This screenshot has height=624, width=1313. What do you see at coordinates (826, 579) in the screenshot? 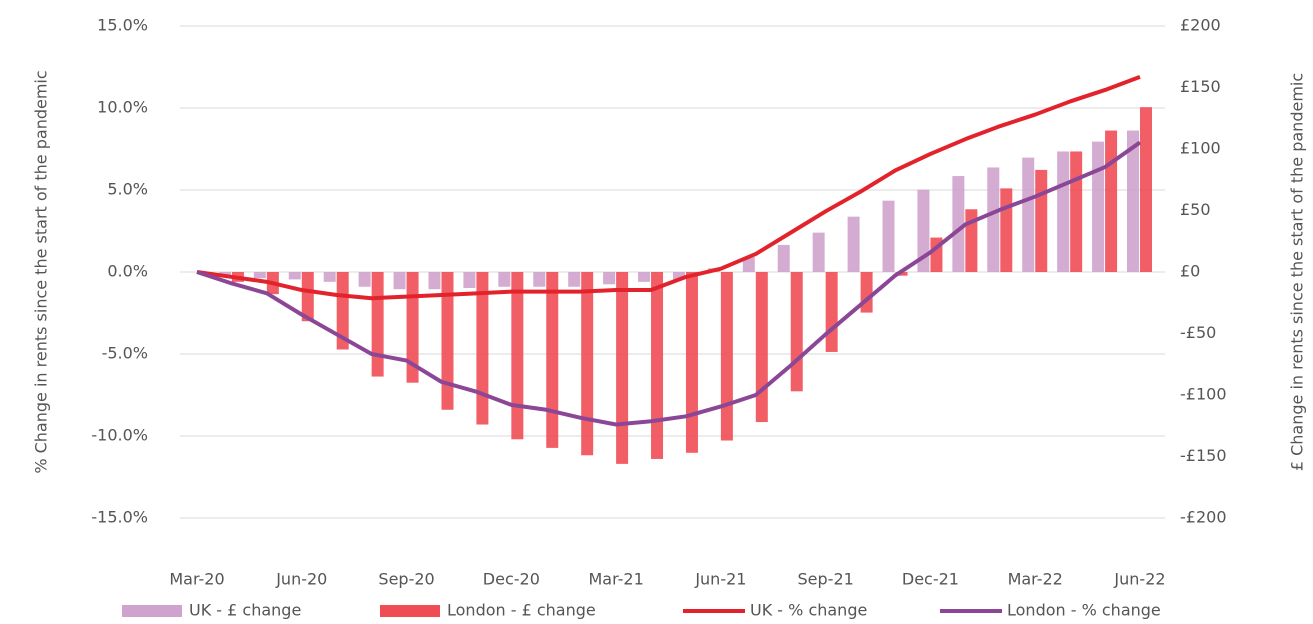
I see `x-tick-label: Sep-21` at bounding box center [826, 579].